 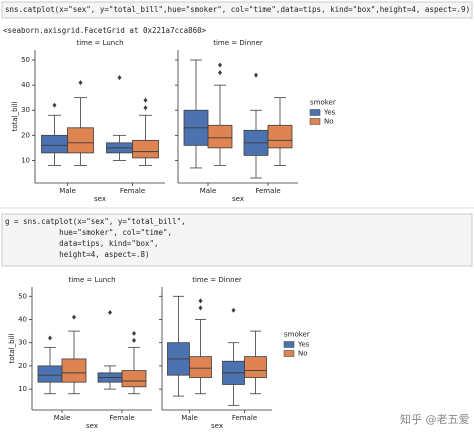 I want to click on code-line: g = sns.catplot(x="sex", y="total_bill",, so click(x=95, y=221).